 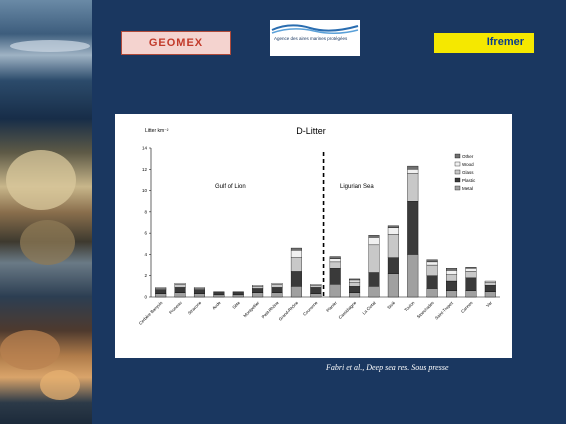 I want to click on x-tick-label: La Ciotat, so click(x=369, y=308).